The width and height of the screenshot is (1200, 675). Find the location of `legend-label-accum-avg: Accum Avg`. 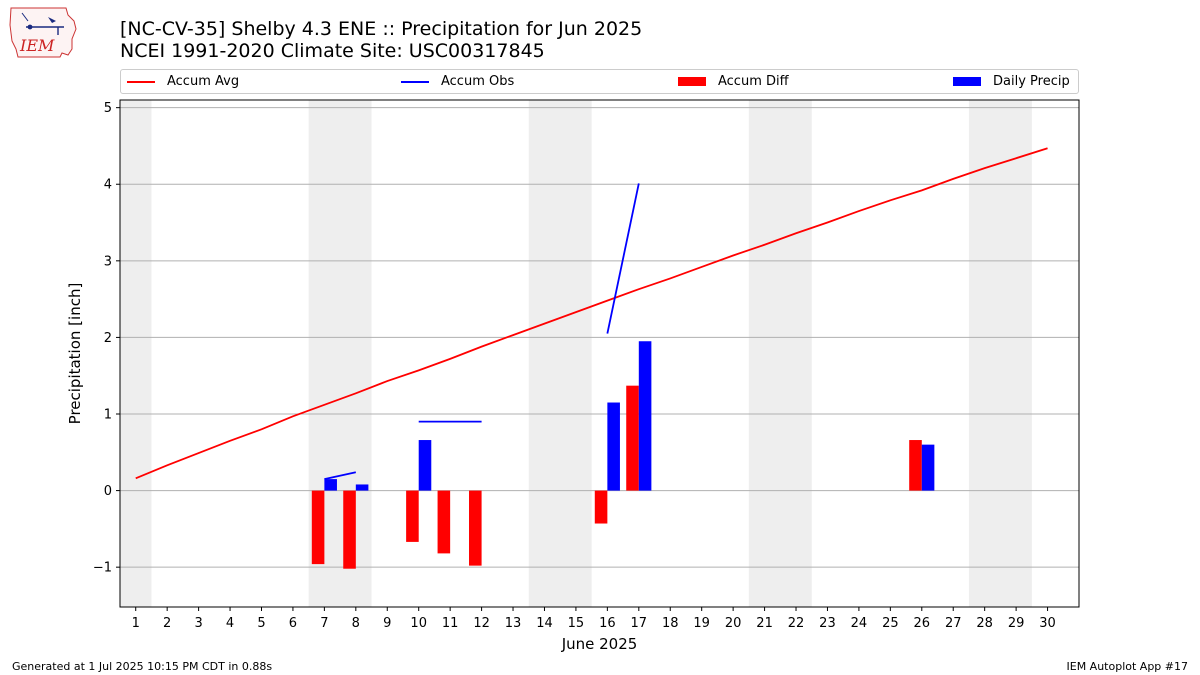

legend-label-accum-avg: Accum Avg is located at coordinates (203, 81).